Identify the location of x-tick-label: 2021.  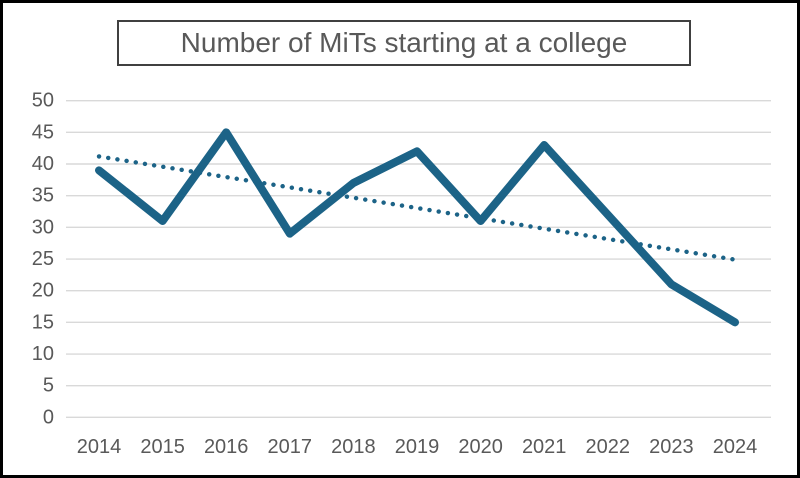
(544, 447).